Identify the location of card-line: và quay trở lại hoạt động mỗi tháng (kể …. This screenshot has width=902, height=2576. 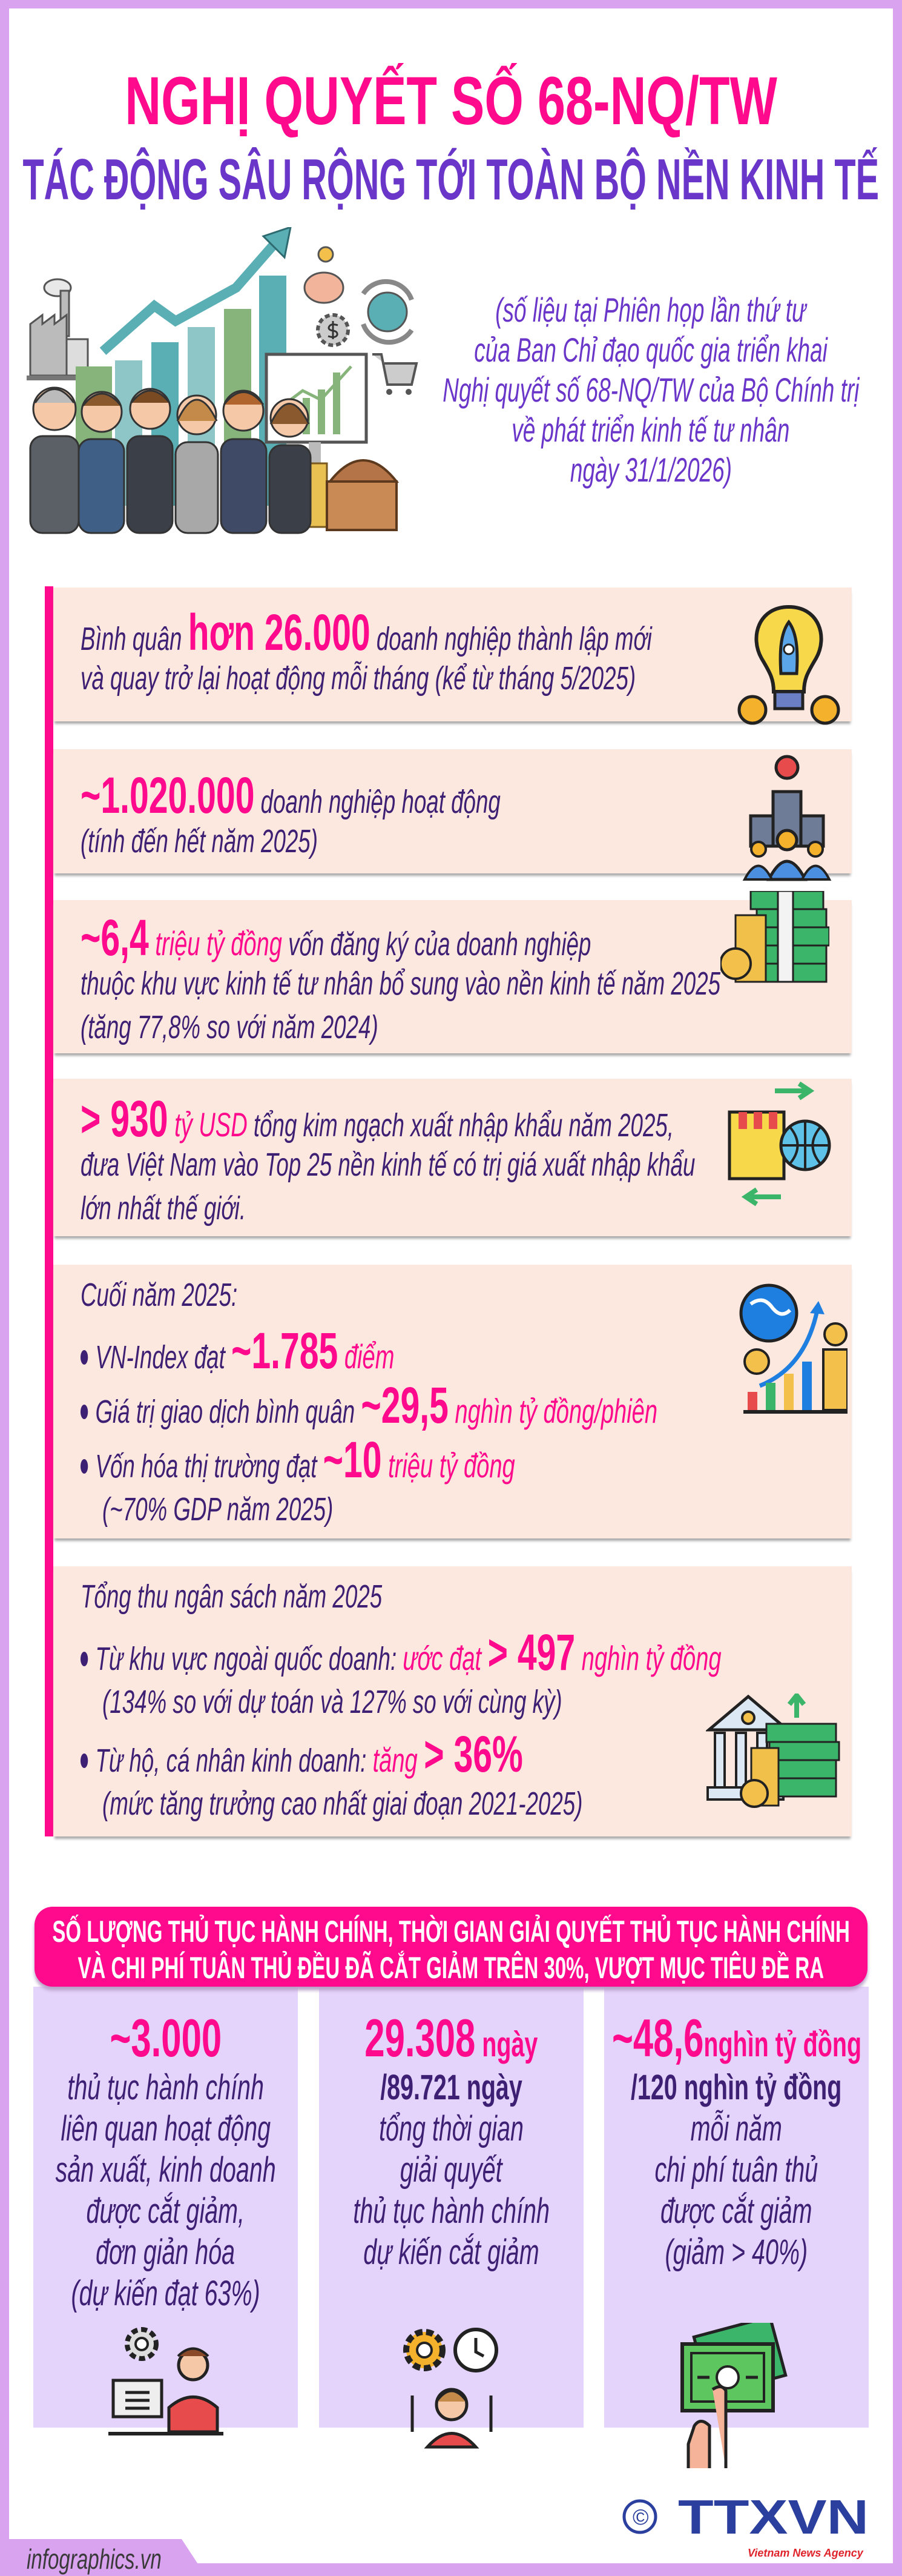
(491, 681).